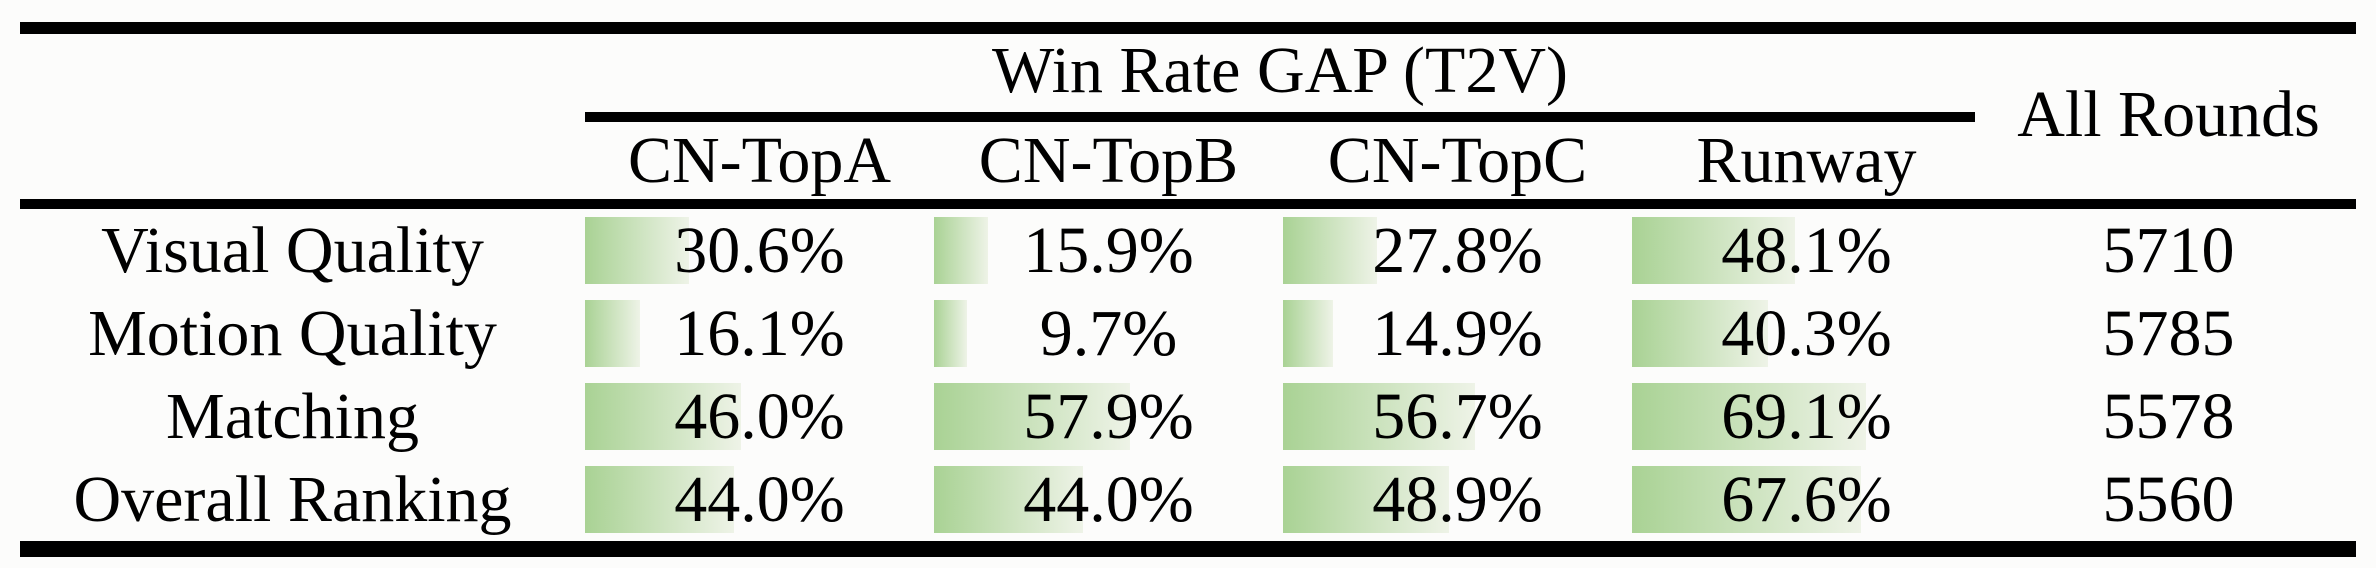 This screenshot has height=568, width=2376. I want to click on table-cell: 30.6%, so click(759, 250).